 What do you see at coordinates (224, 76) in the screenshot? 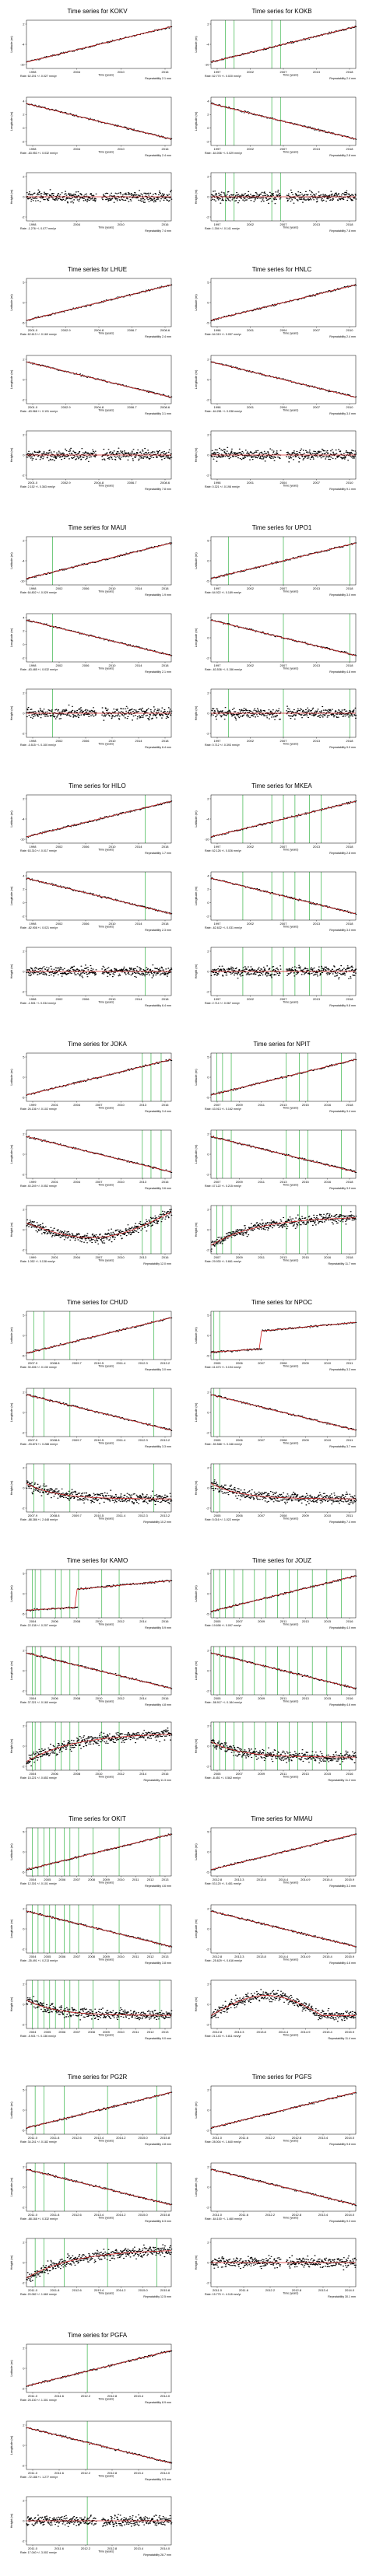
I see `rate-text: Rate: 62.770 +/- 0.020 mm/yr` at bounding box center [224, 76].